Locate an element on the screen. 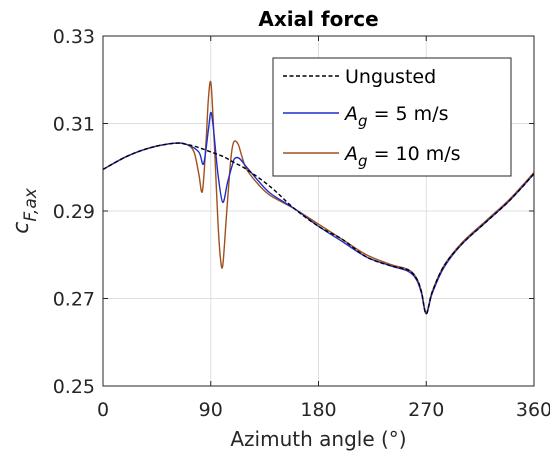 The image size is (550, 461). x-tick-label: 180 is located at coordinates (318, 410).